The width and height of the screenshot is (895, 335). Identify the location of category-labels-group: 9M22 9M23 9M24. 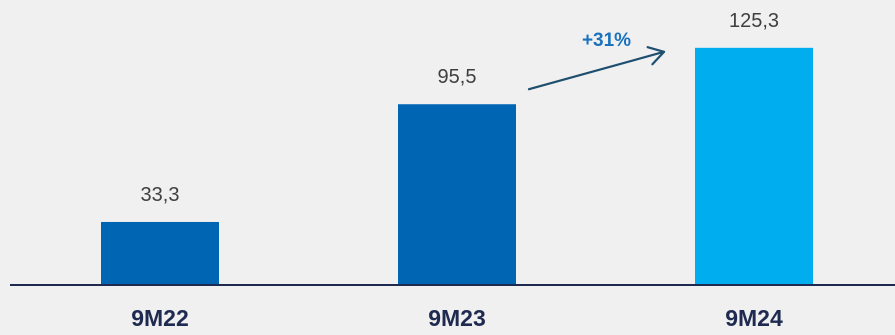
(457, 318).